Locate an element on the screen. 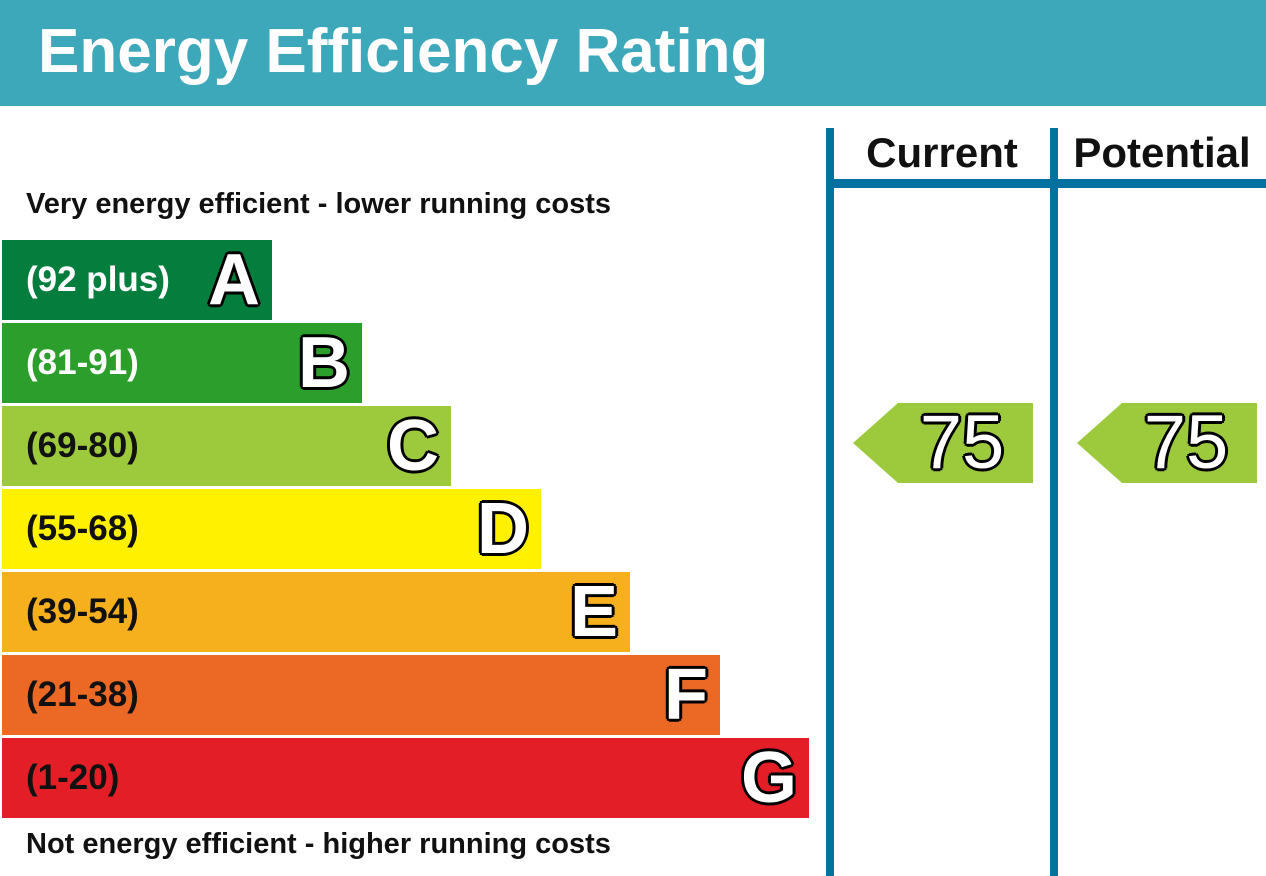  current-column-header: Current is located at coordinates (942, 152).